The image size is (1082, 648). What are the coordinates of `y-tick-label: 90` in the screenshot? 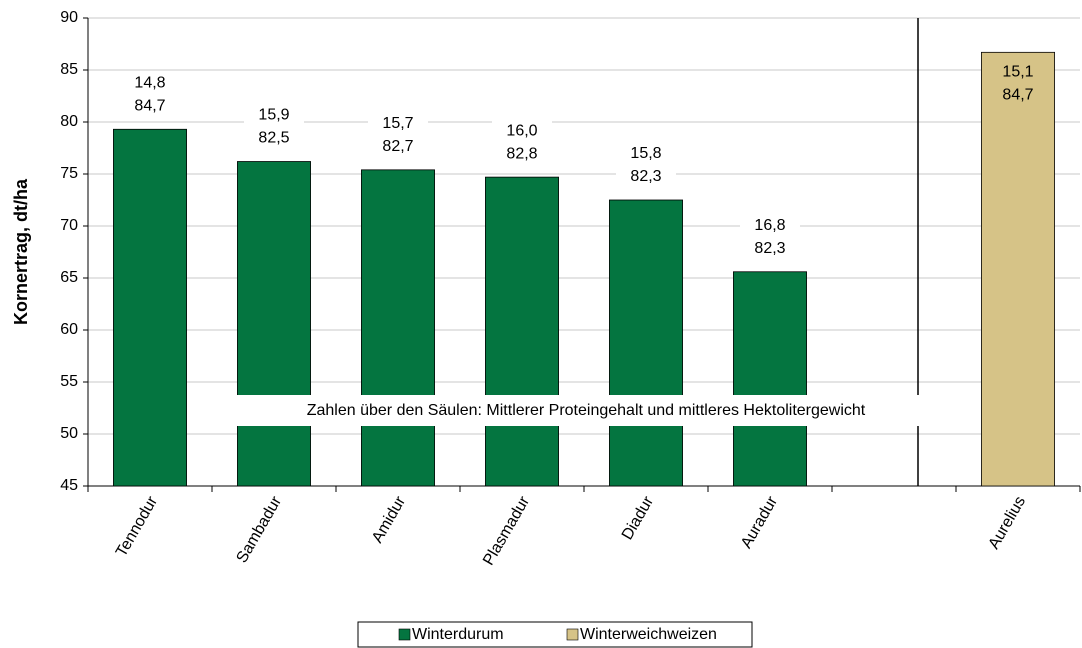 It's located at (69, 17).